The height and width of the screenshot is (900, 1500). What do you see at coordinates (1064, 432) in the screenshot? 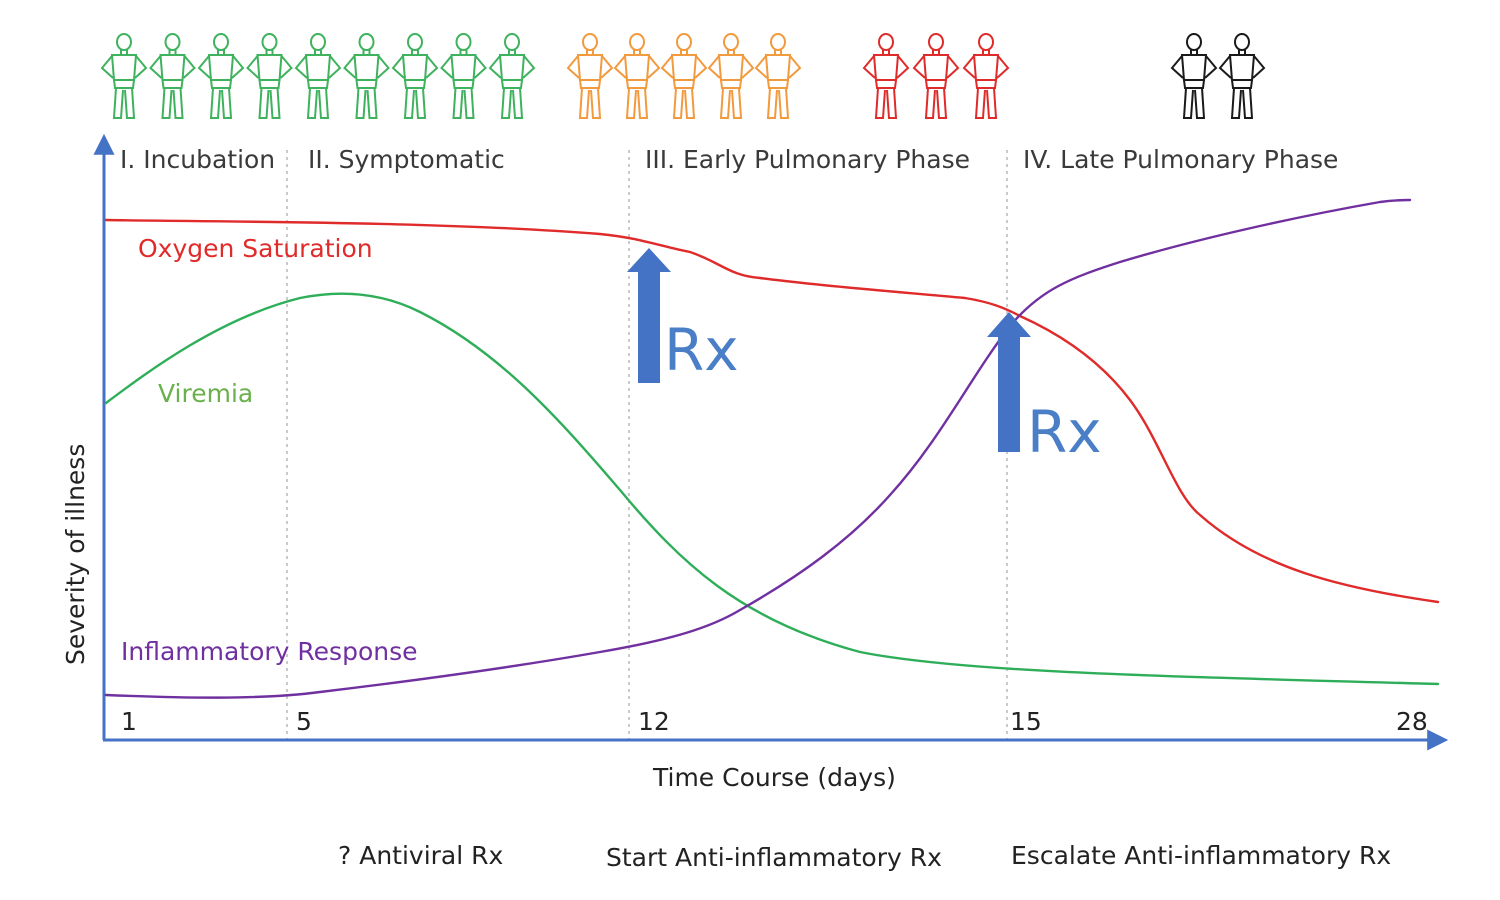
I see `rx-label-2: Rx` at bounding box center [1064, 432].